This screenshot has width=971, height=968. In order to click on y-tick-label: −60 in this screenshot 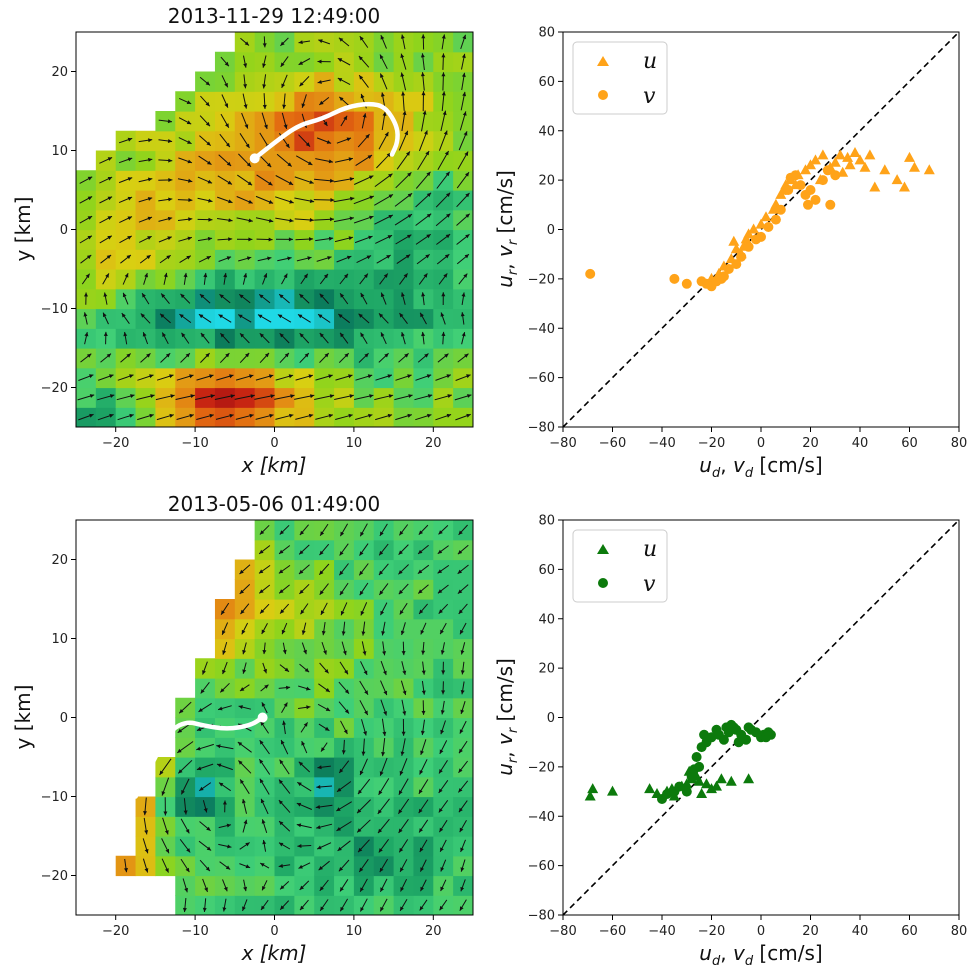, I will do `click(541, 866)`.